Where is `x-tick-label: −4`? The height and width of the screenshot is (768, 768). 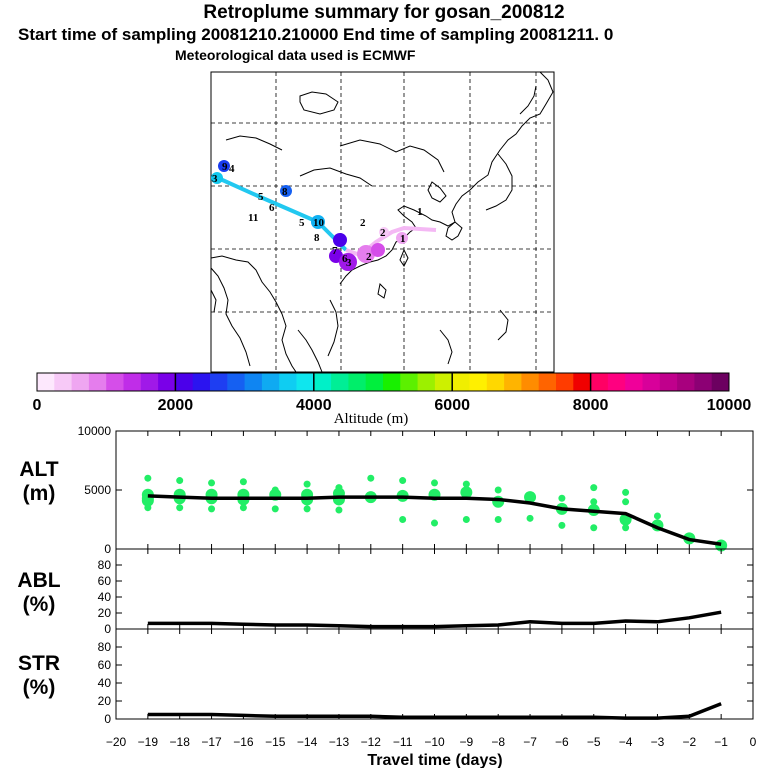 x-tick-label: −4 is located at coordinates (626, 742).